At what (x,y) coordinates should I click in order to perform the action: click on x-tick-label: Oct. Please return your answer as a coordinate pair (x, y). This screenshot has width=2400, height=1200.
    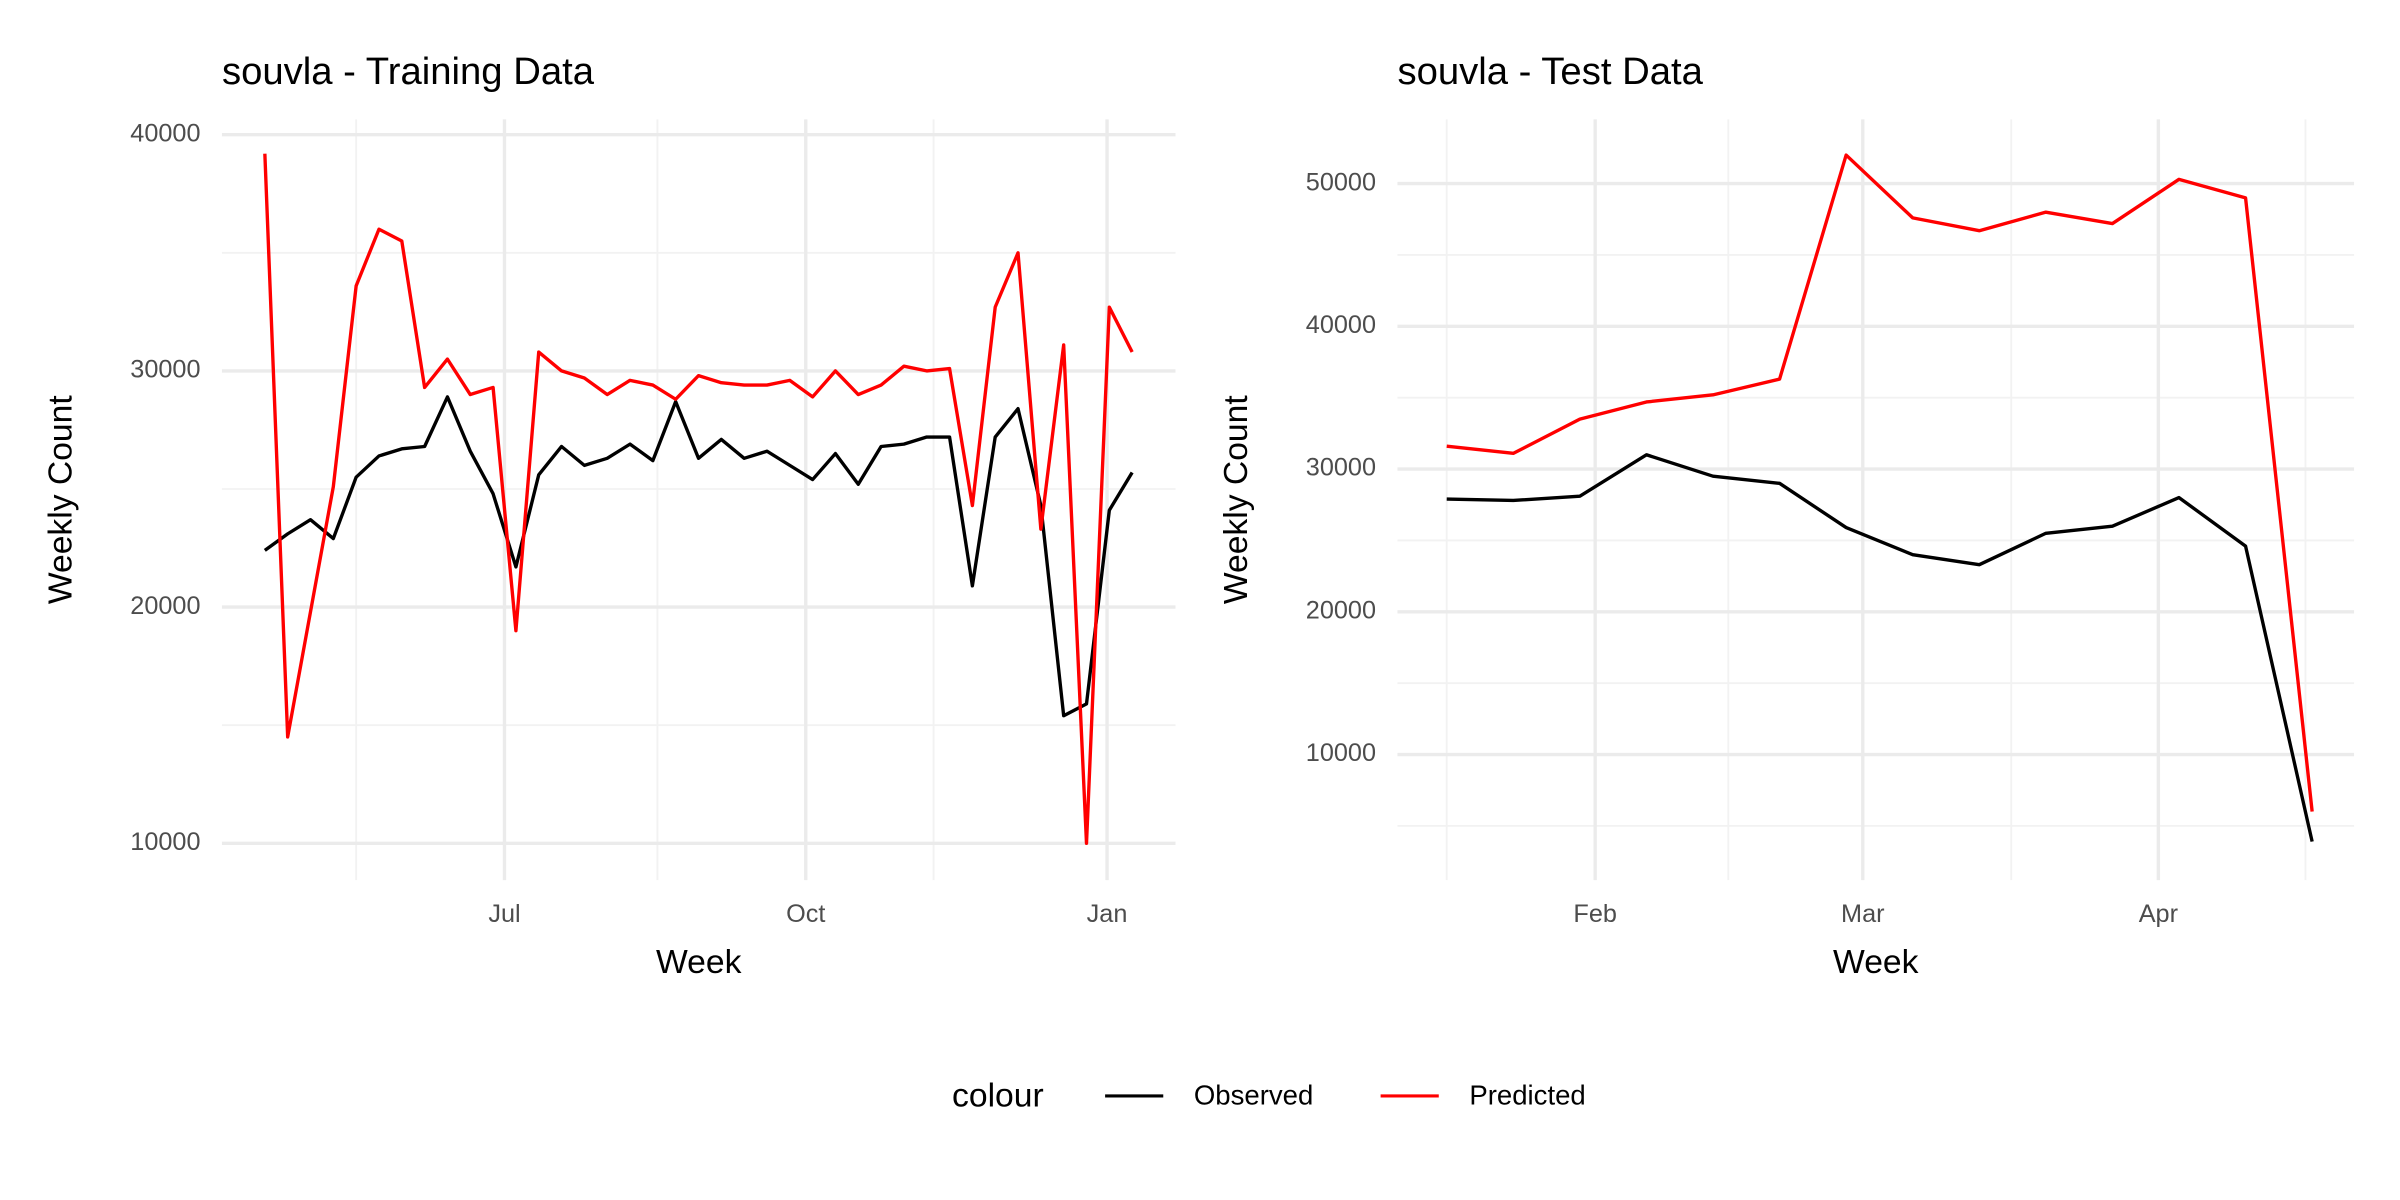
    Looking at the image, I should click on (805, 914).